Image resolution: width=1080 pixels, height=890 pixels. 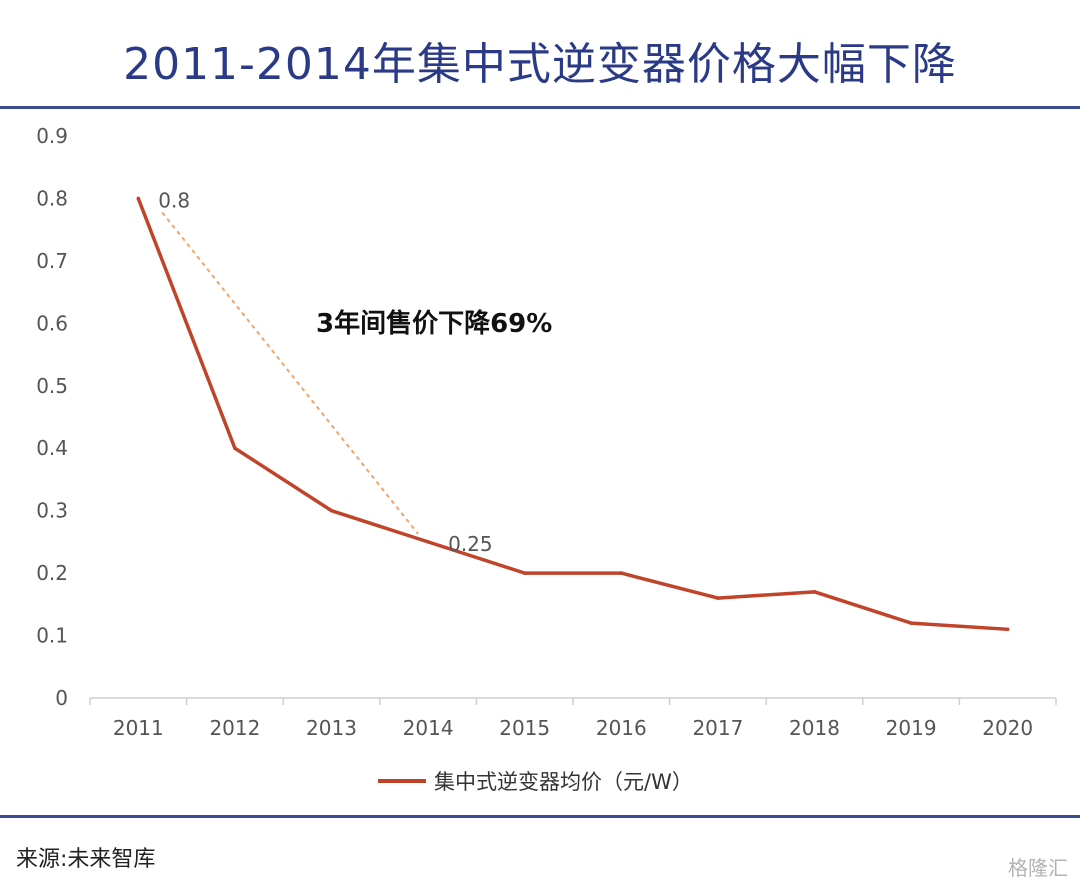 What do you see at coordinates (540, 816) in the screenshot?
I see `footer-divider` at bounding box center [540, 816].